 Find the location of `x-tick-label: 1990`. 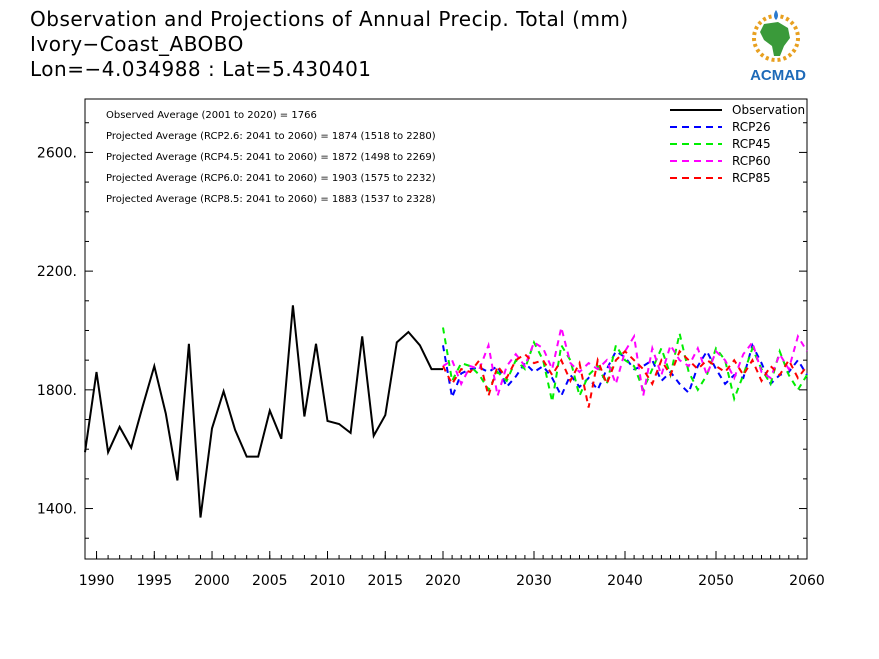

x-tick-label: 1990 is located at coordinates (97, 581).